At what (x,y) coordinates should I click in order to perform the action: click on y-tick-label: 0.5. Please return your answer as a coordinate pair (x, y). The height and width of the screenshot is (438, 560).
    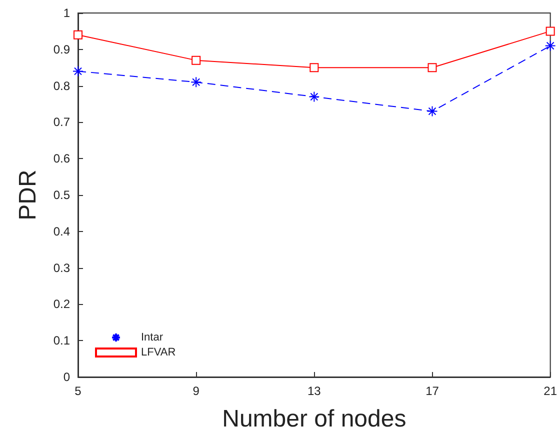
    Looking at the image, I should click on (61, 195).